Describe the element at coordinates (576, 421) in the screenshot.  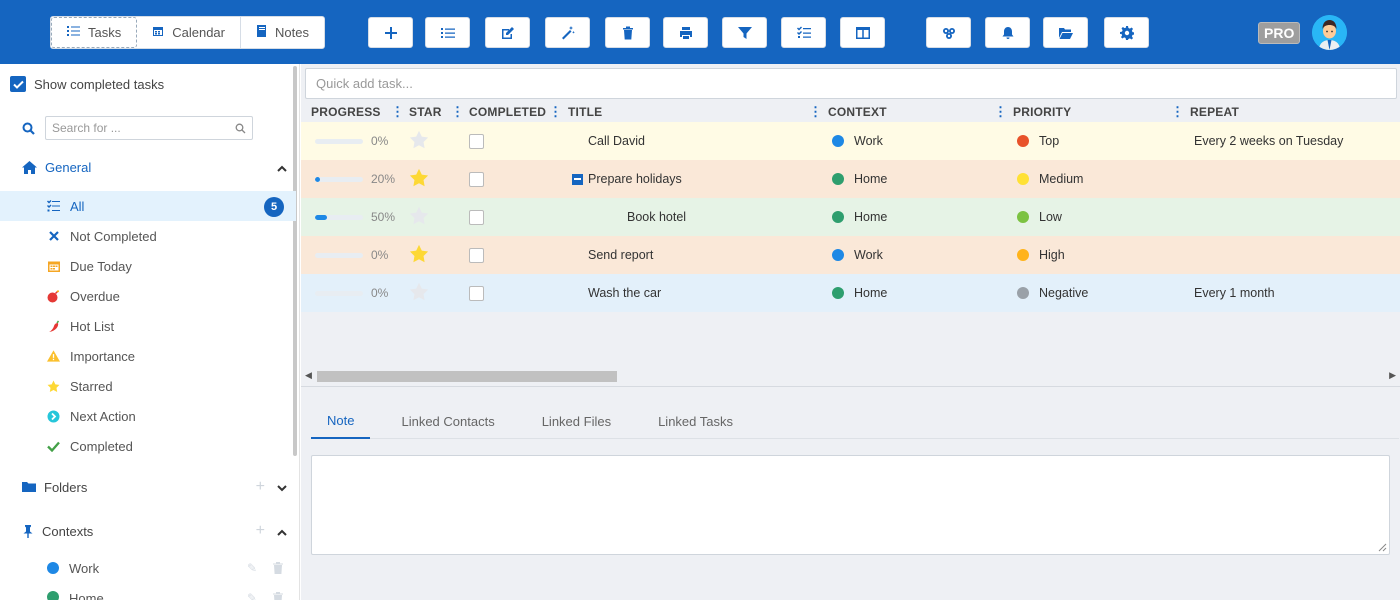
I see `tab-linked-files: Linked Files` at that location.